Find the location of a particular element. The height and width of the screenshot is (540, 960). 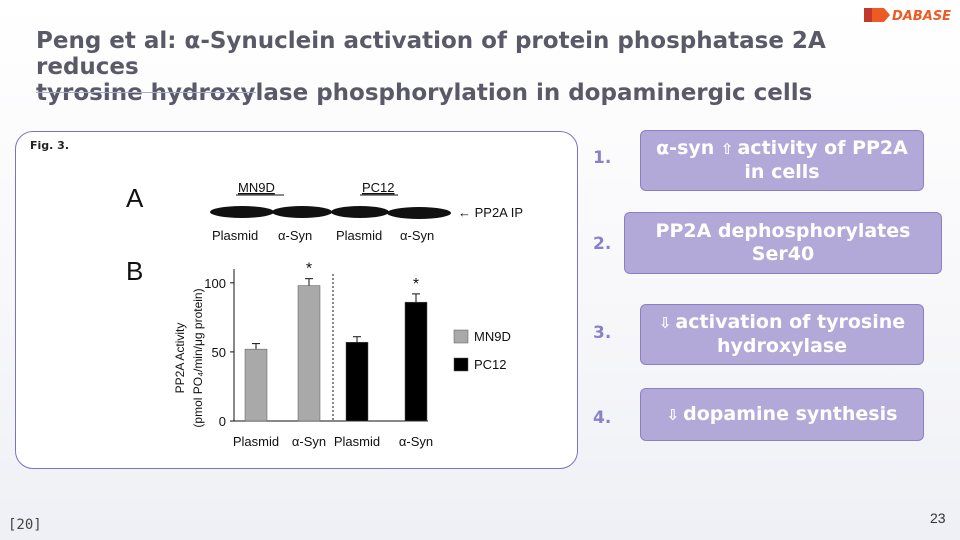

step-label: dopamine synthesis is located at coordinates (790, 413).